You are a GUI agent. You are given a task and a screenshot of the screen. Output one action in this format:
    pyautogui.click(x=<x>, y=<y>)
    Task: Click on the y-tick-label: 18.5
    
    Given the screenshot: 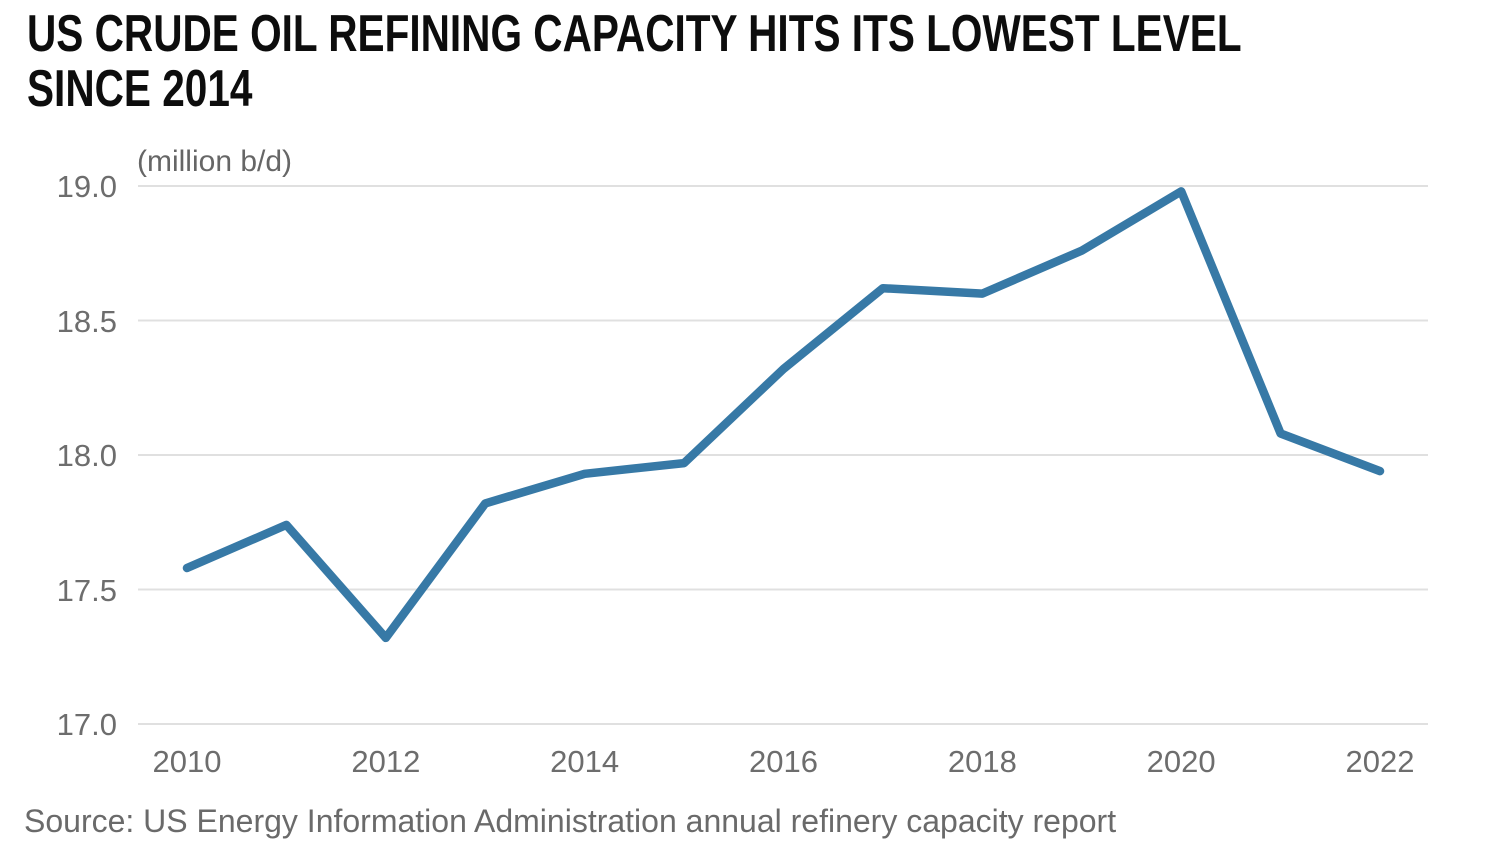 What is the action you would take?
    pyautogui.click(x=86, y=321)
    